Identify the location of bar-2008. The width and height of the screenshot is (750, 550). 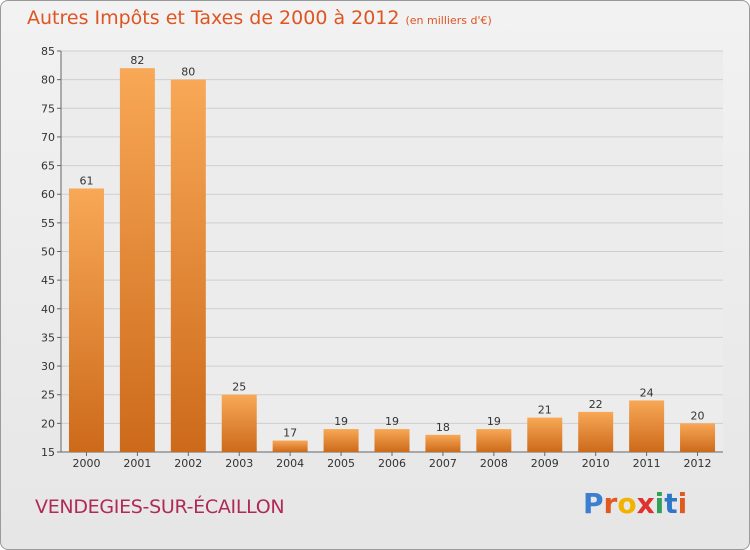
(494, 440).